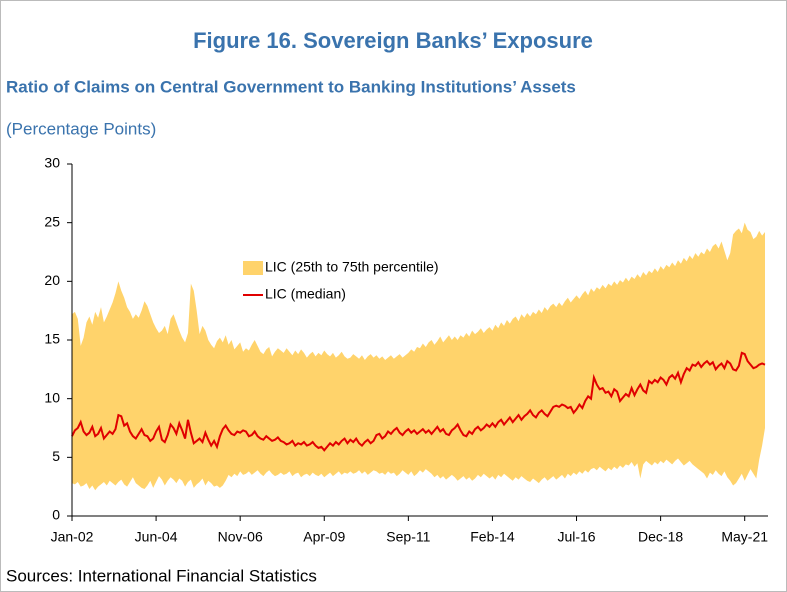  What do you see at coordinates (240, 537) in the screenshot?
I see `x-tick-label: Nov-06` at bounding box center [240, 537].